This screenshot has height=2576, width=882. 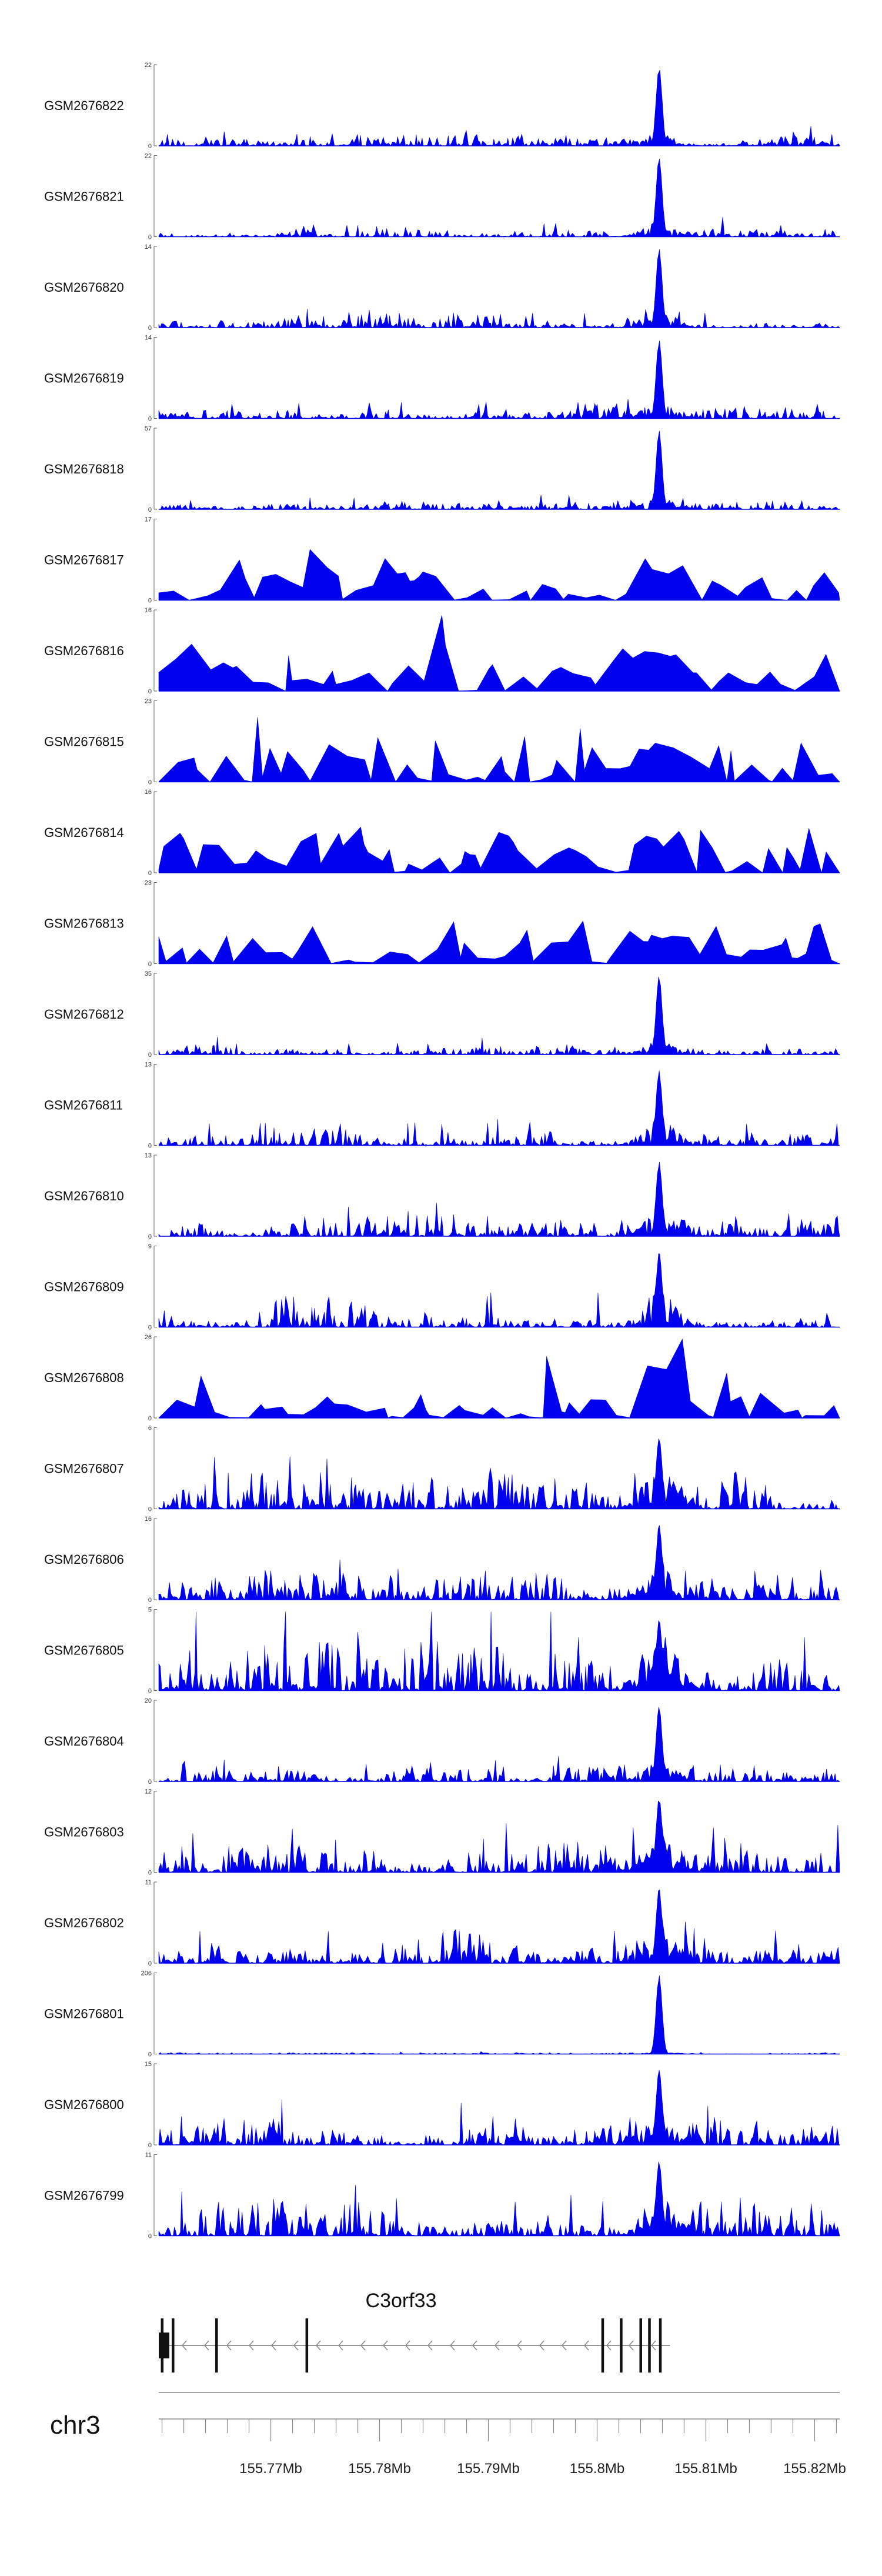 What do you see at coordinates (84, 196) in the screenshot?
I see `track-label: GSM2676821` at bounding box center [84, 196].